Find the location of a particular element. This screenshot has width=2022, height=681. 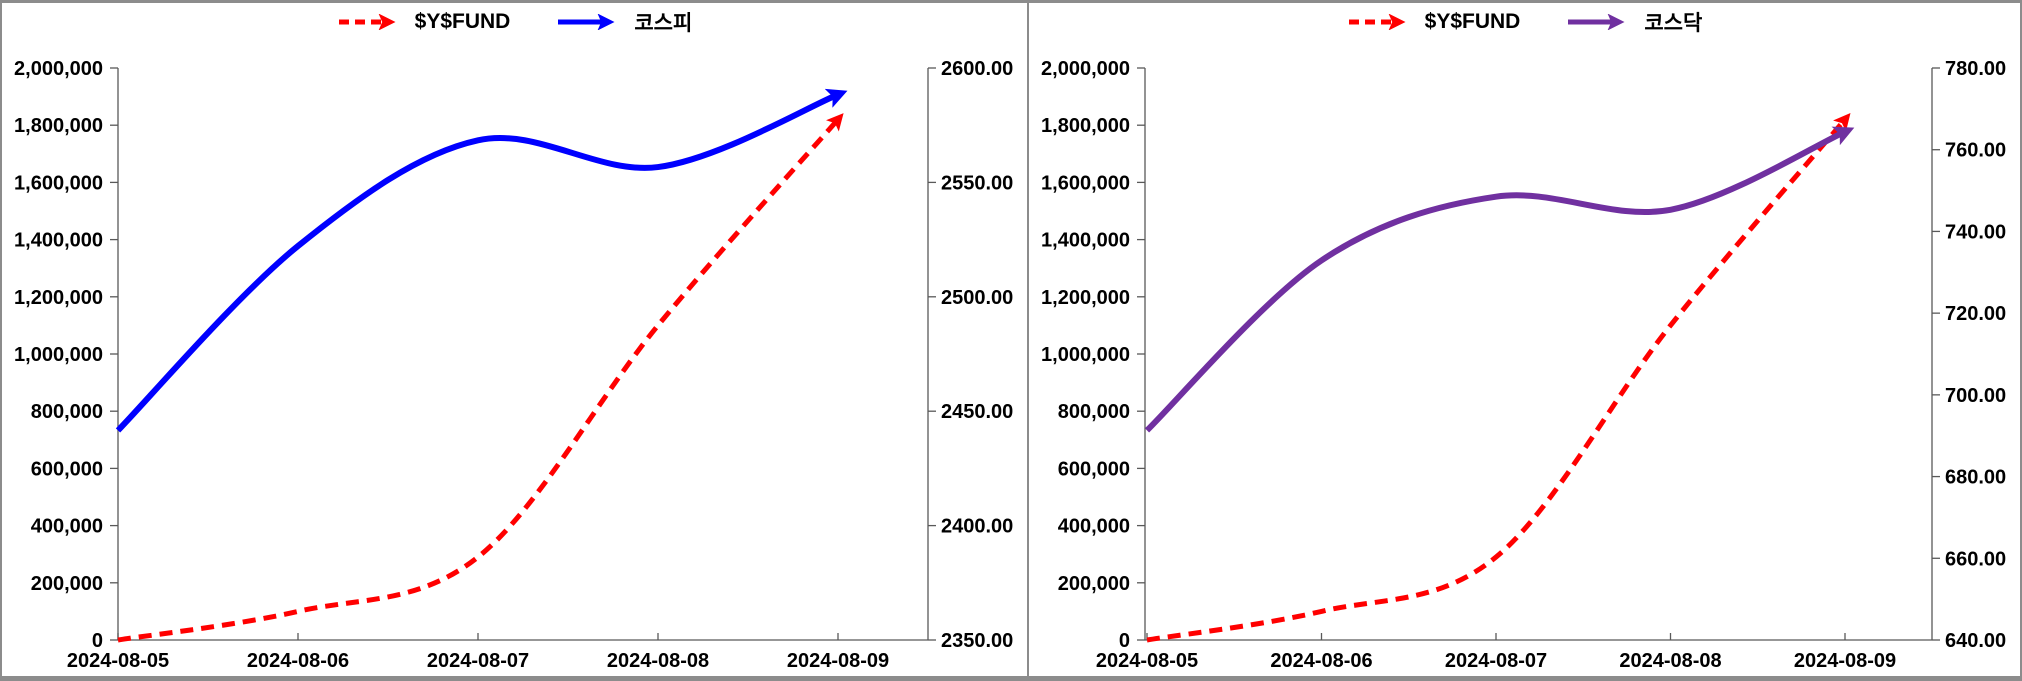

svg-text: 2500.00 is located at coordinates (977, 298).